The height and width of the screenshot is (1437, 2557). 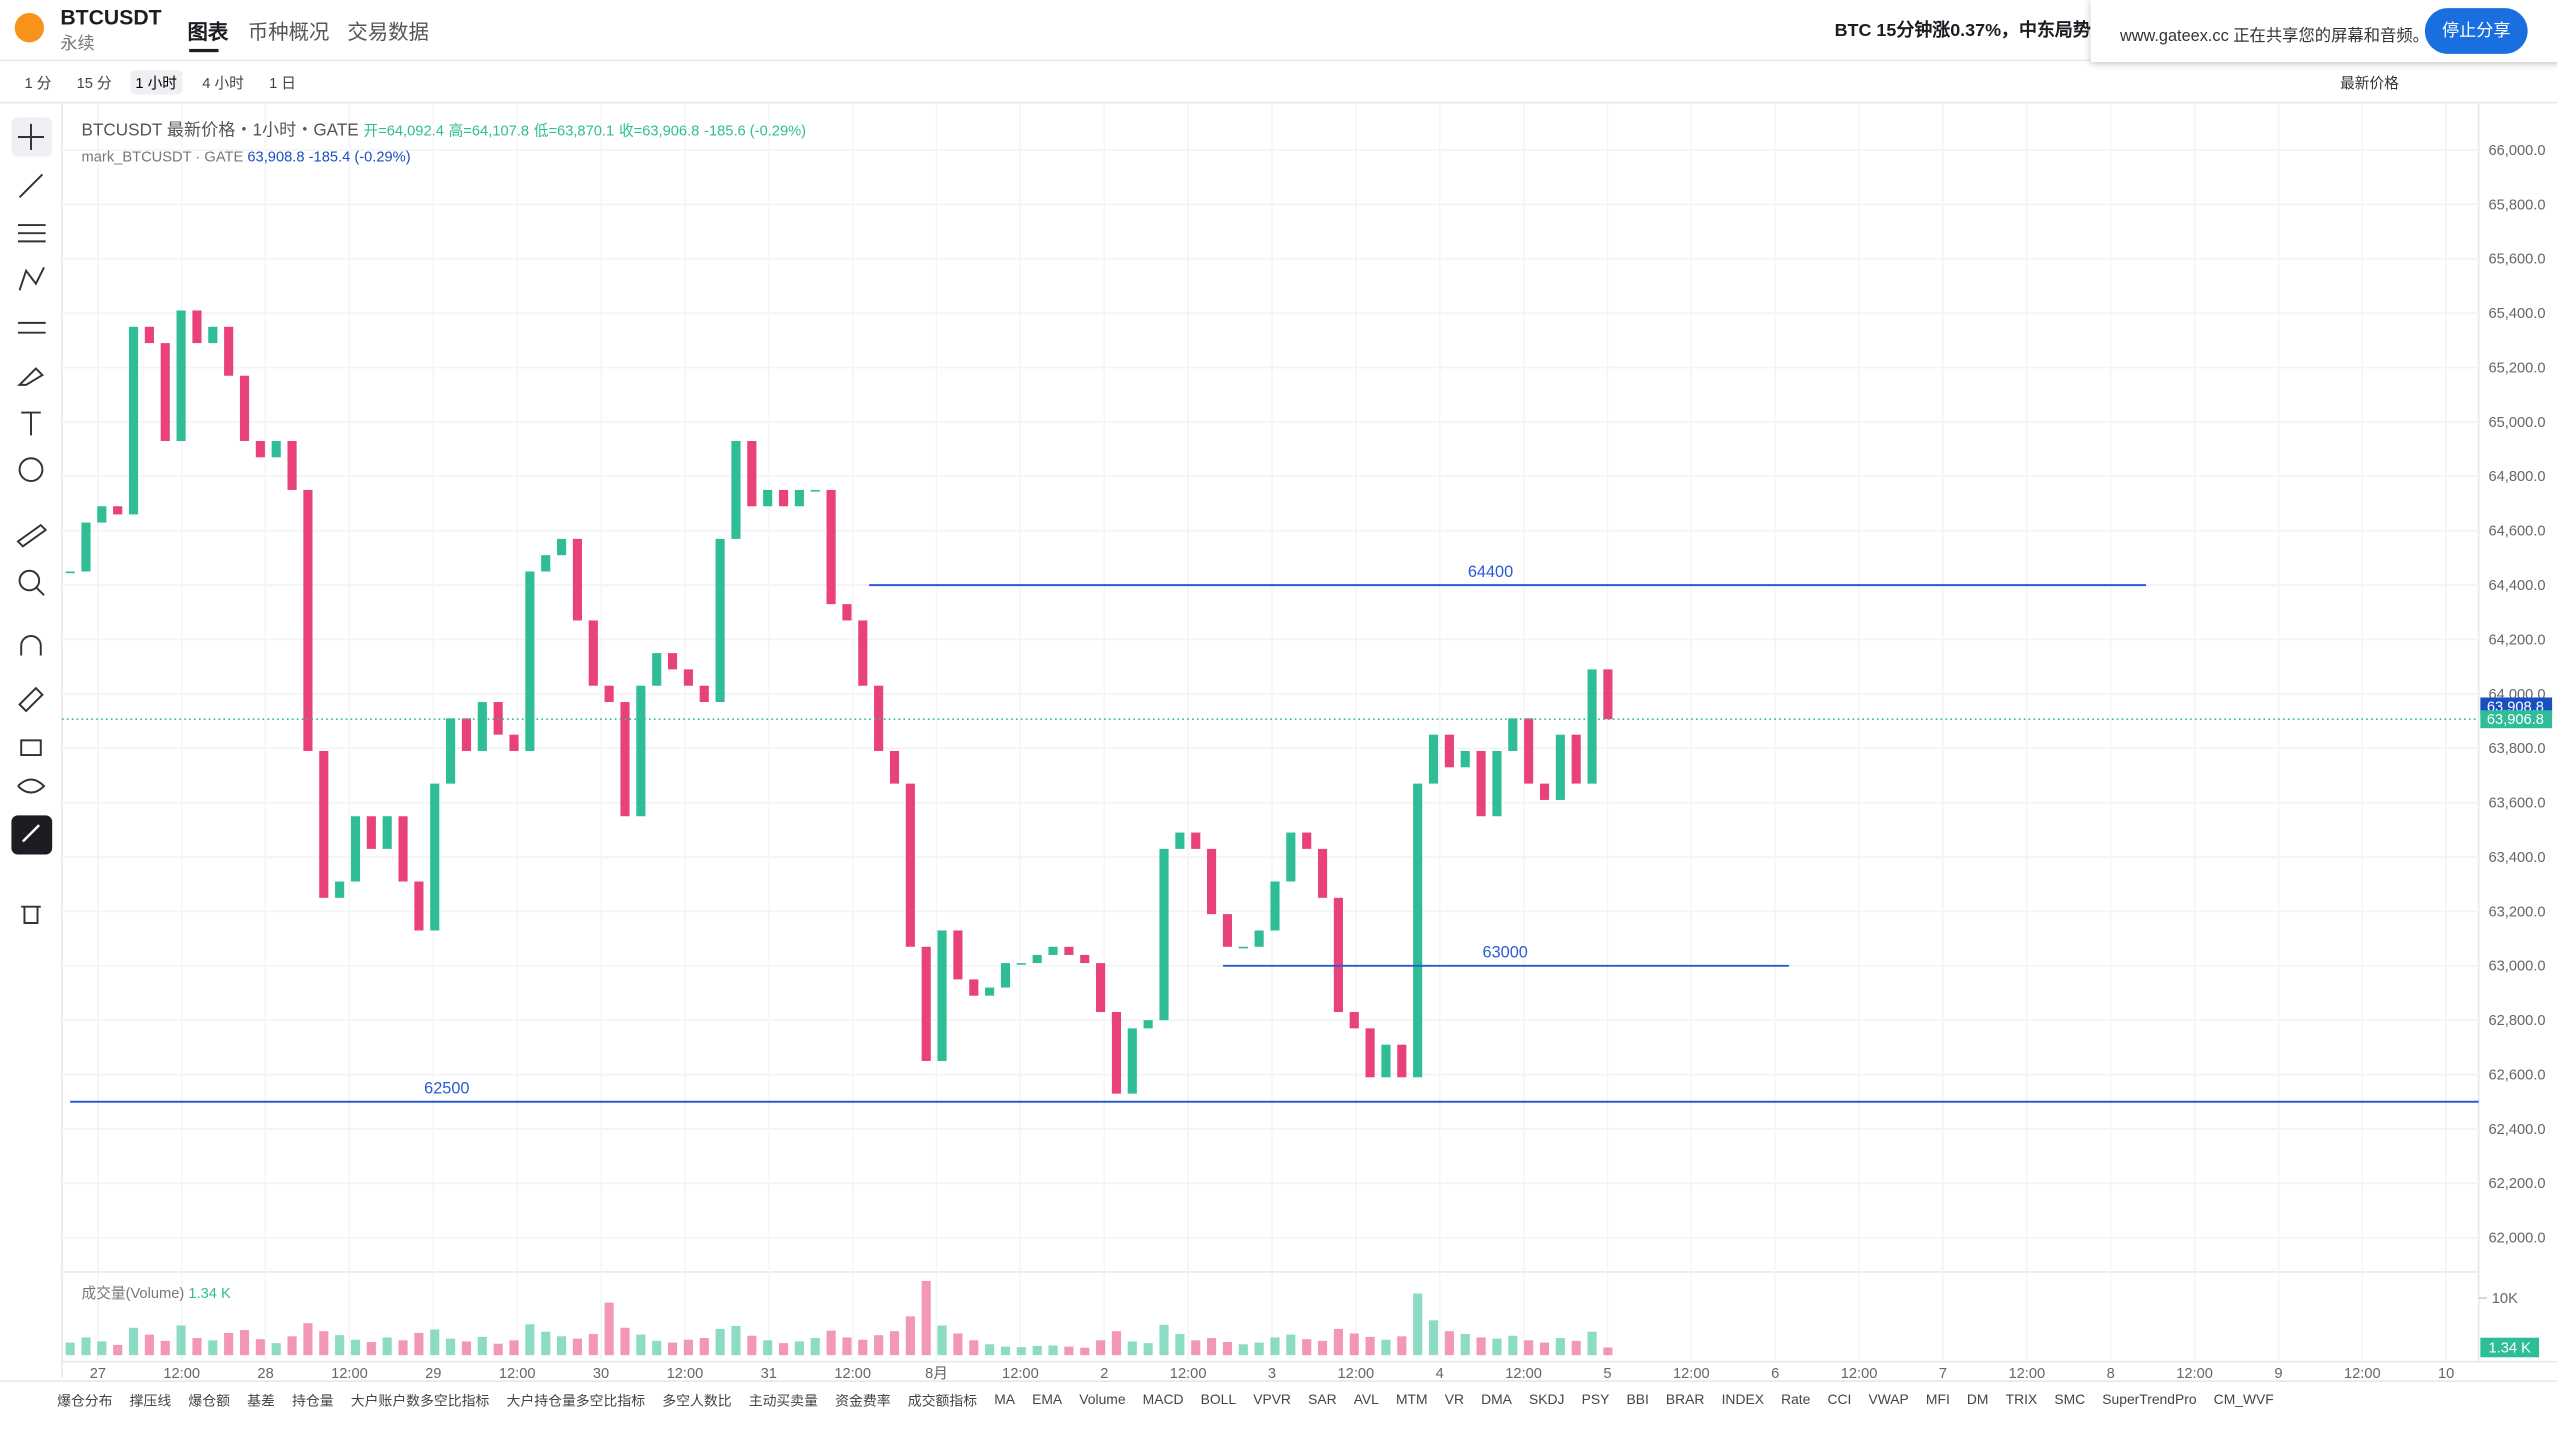 What do you see at coordinates (2517, 1130) in the screenshot?
I see `y-tick-label: 62,400.0` at bounding box center [2517, 1130].